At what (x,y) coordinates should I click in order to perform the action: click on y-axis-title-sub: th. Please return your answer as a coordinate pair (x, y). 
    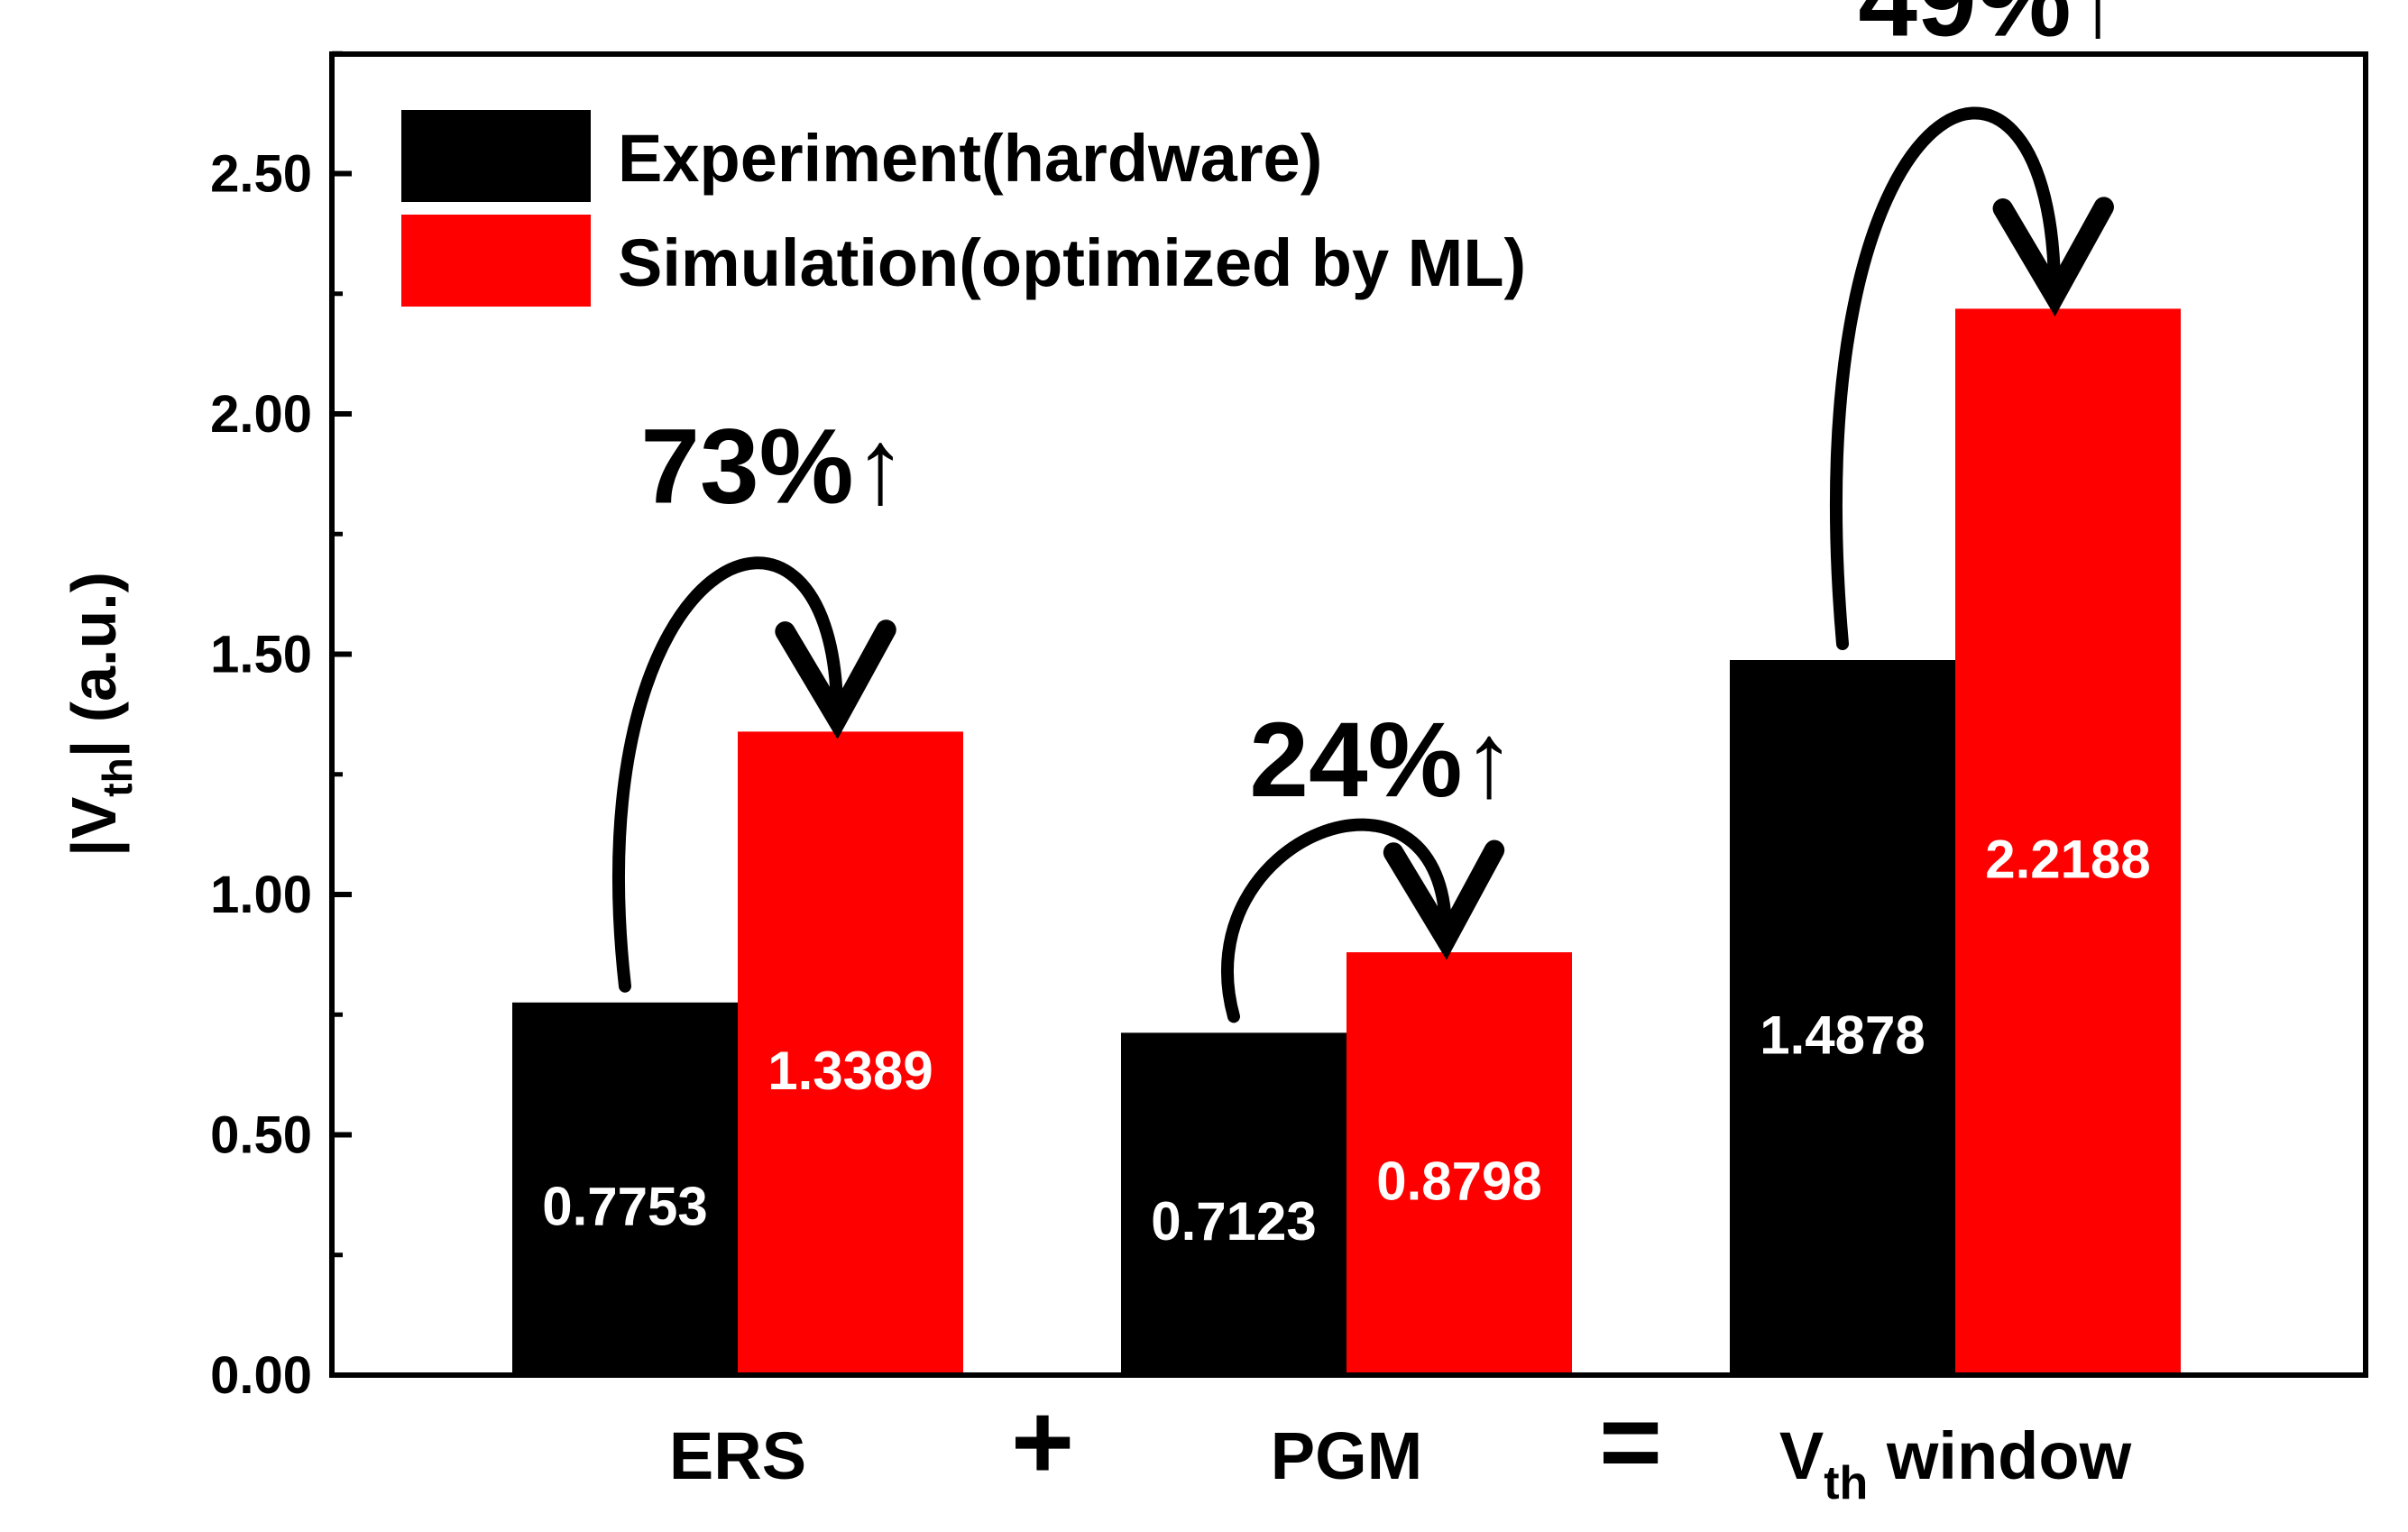
    Looking at the image, I should click on (117, 776).